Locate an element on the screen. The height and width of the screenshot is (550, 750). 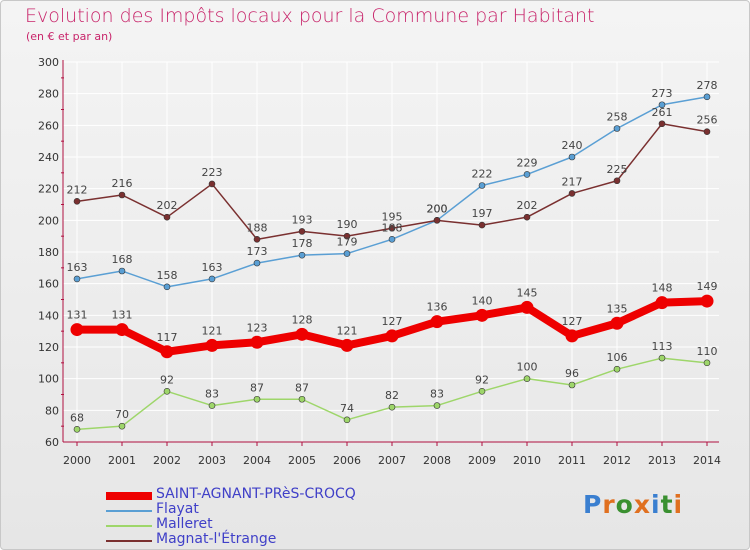
data-label: 216 is located at coordinates (122, 183).